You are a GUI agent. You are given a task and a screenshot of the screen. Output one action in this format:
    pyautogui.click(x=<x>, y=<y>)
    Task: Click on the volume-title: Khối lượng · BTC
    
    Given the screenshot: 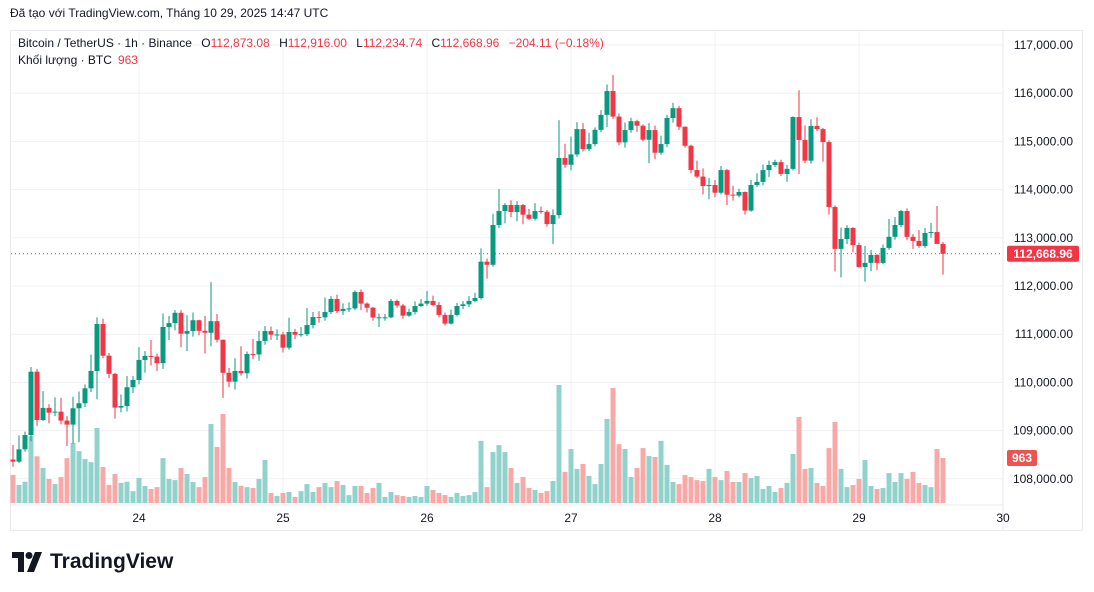 What is the action you would take?
    pyautogui.click(x=65, y=60)
    